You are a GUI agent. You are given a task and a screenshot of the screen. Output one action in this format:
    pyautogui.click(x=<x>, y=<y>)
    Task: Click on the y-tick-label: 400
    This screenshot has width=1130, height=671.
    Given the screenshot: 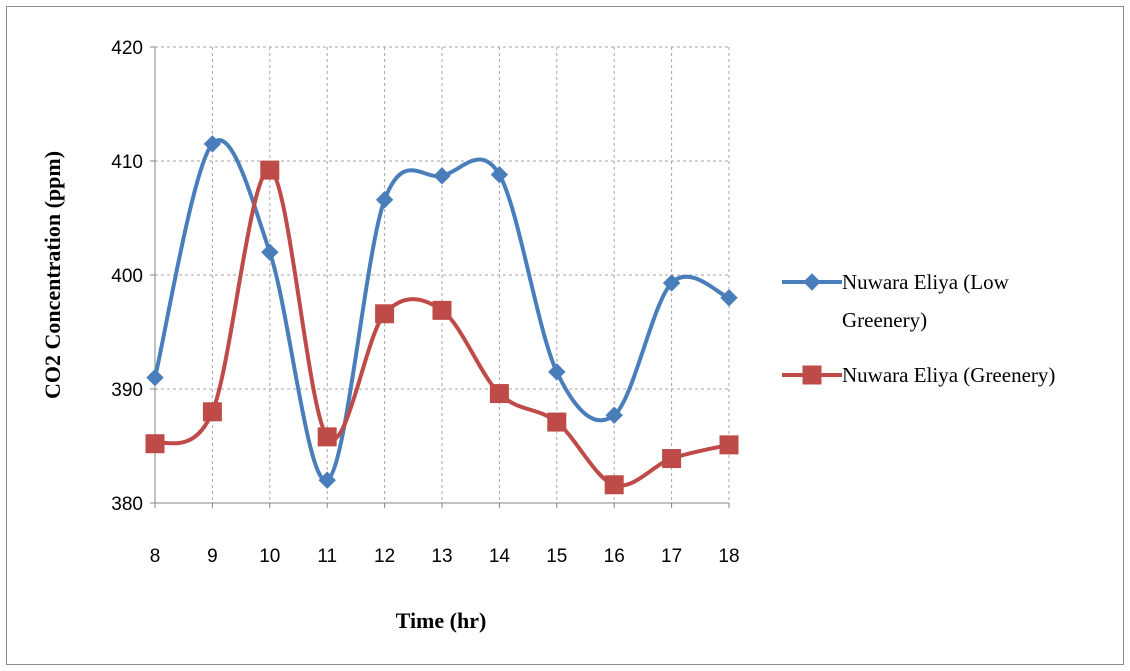 What is the action you would take?
    pyautogui.click(x=127, y=276)
    